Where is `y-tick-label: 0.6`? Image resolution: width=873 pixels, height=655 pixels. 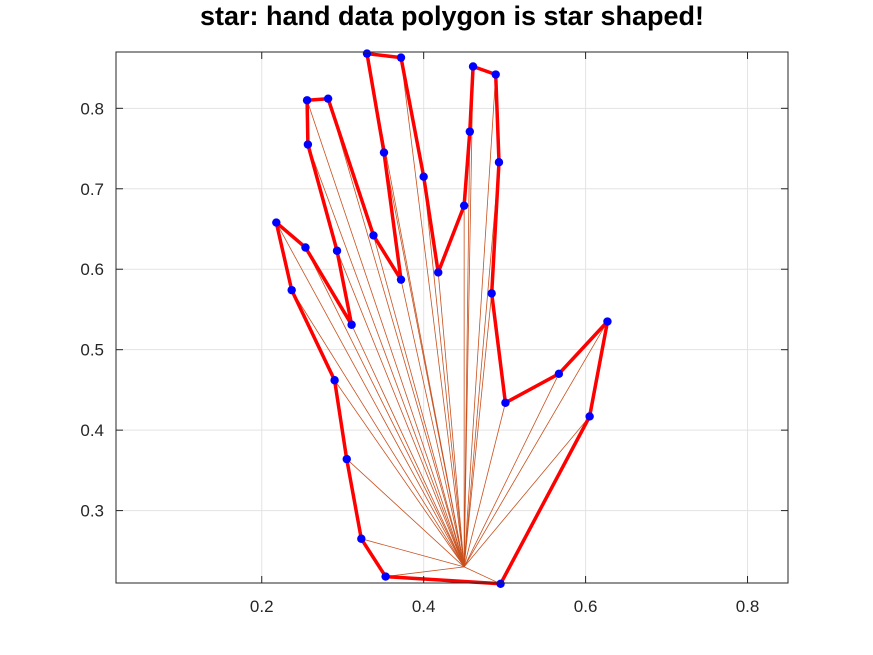
y-tick-label: 0.6 is located at coordinates (92, 269).